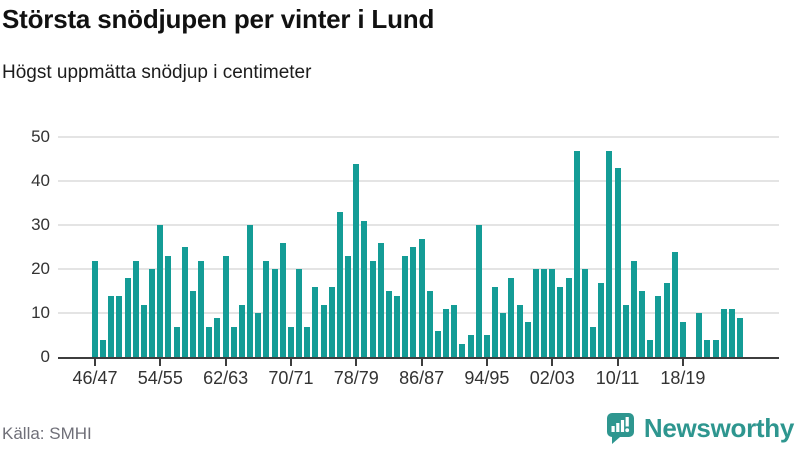 The image size is (800, 450). What do you see at coordinates (40, 137) in the screenshot?
I see `y-tick-label: 50` at bounding box center [40, 137].